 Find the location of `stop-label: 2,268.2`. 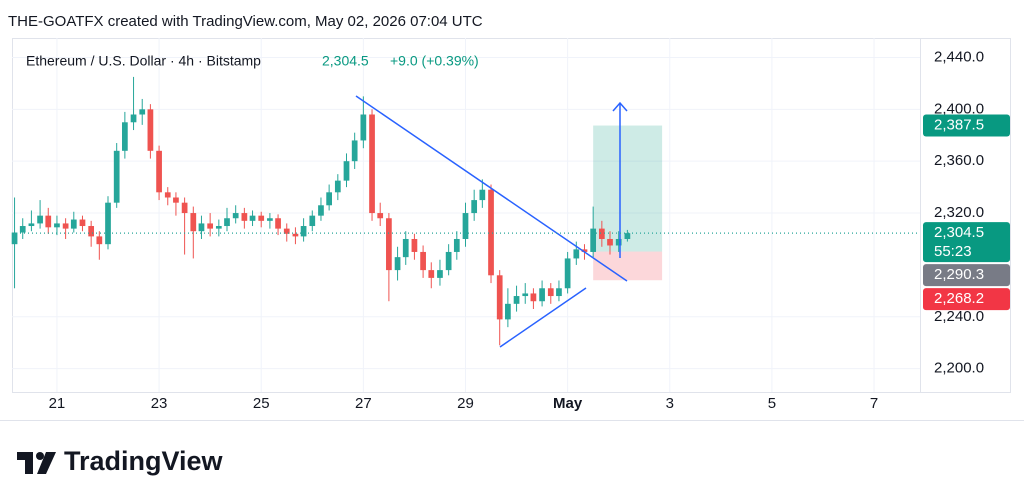

stop-label: 2,268.2 is located at coordinates (959, 298).